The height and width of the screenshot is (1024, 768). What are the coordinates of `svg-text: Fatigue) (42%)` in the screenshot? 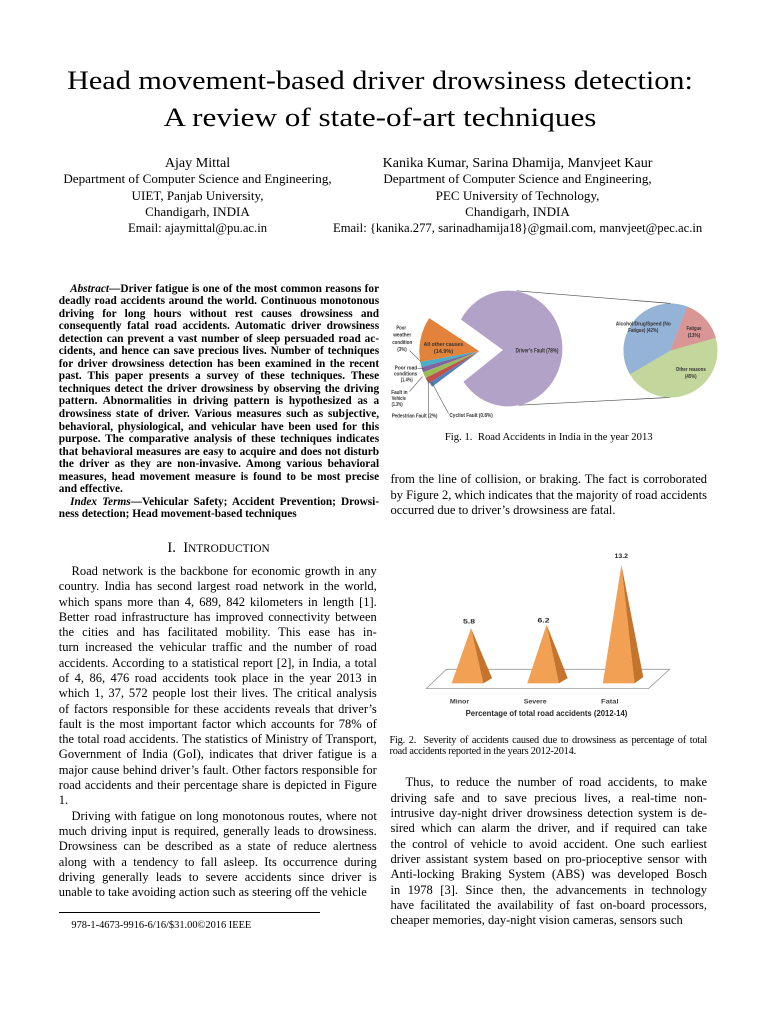 It's located at (643, 331).